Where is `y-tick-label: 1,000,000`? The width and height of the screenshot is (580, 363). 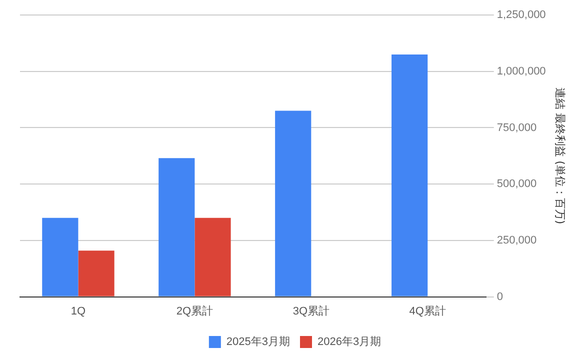
y-tick-label: 1,000,000 is located at coordinates (521, 71).